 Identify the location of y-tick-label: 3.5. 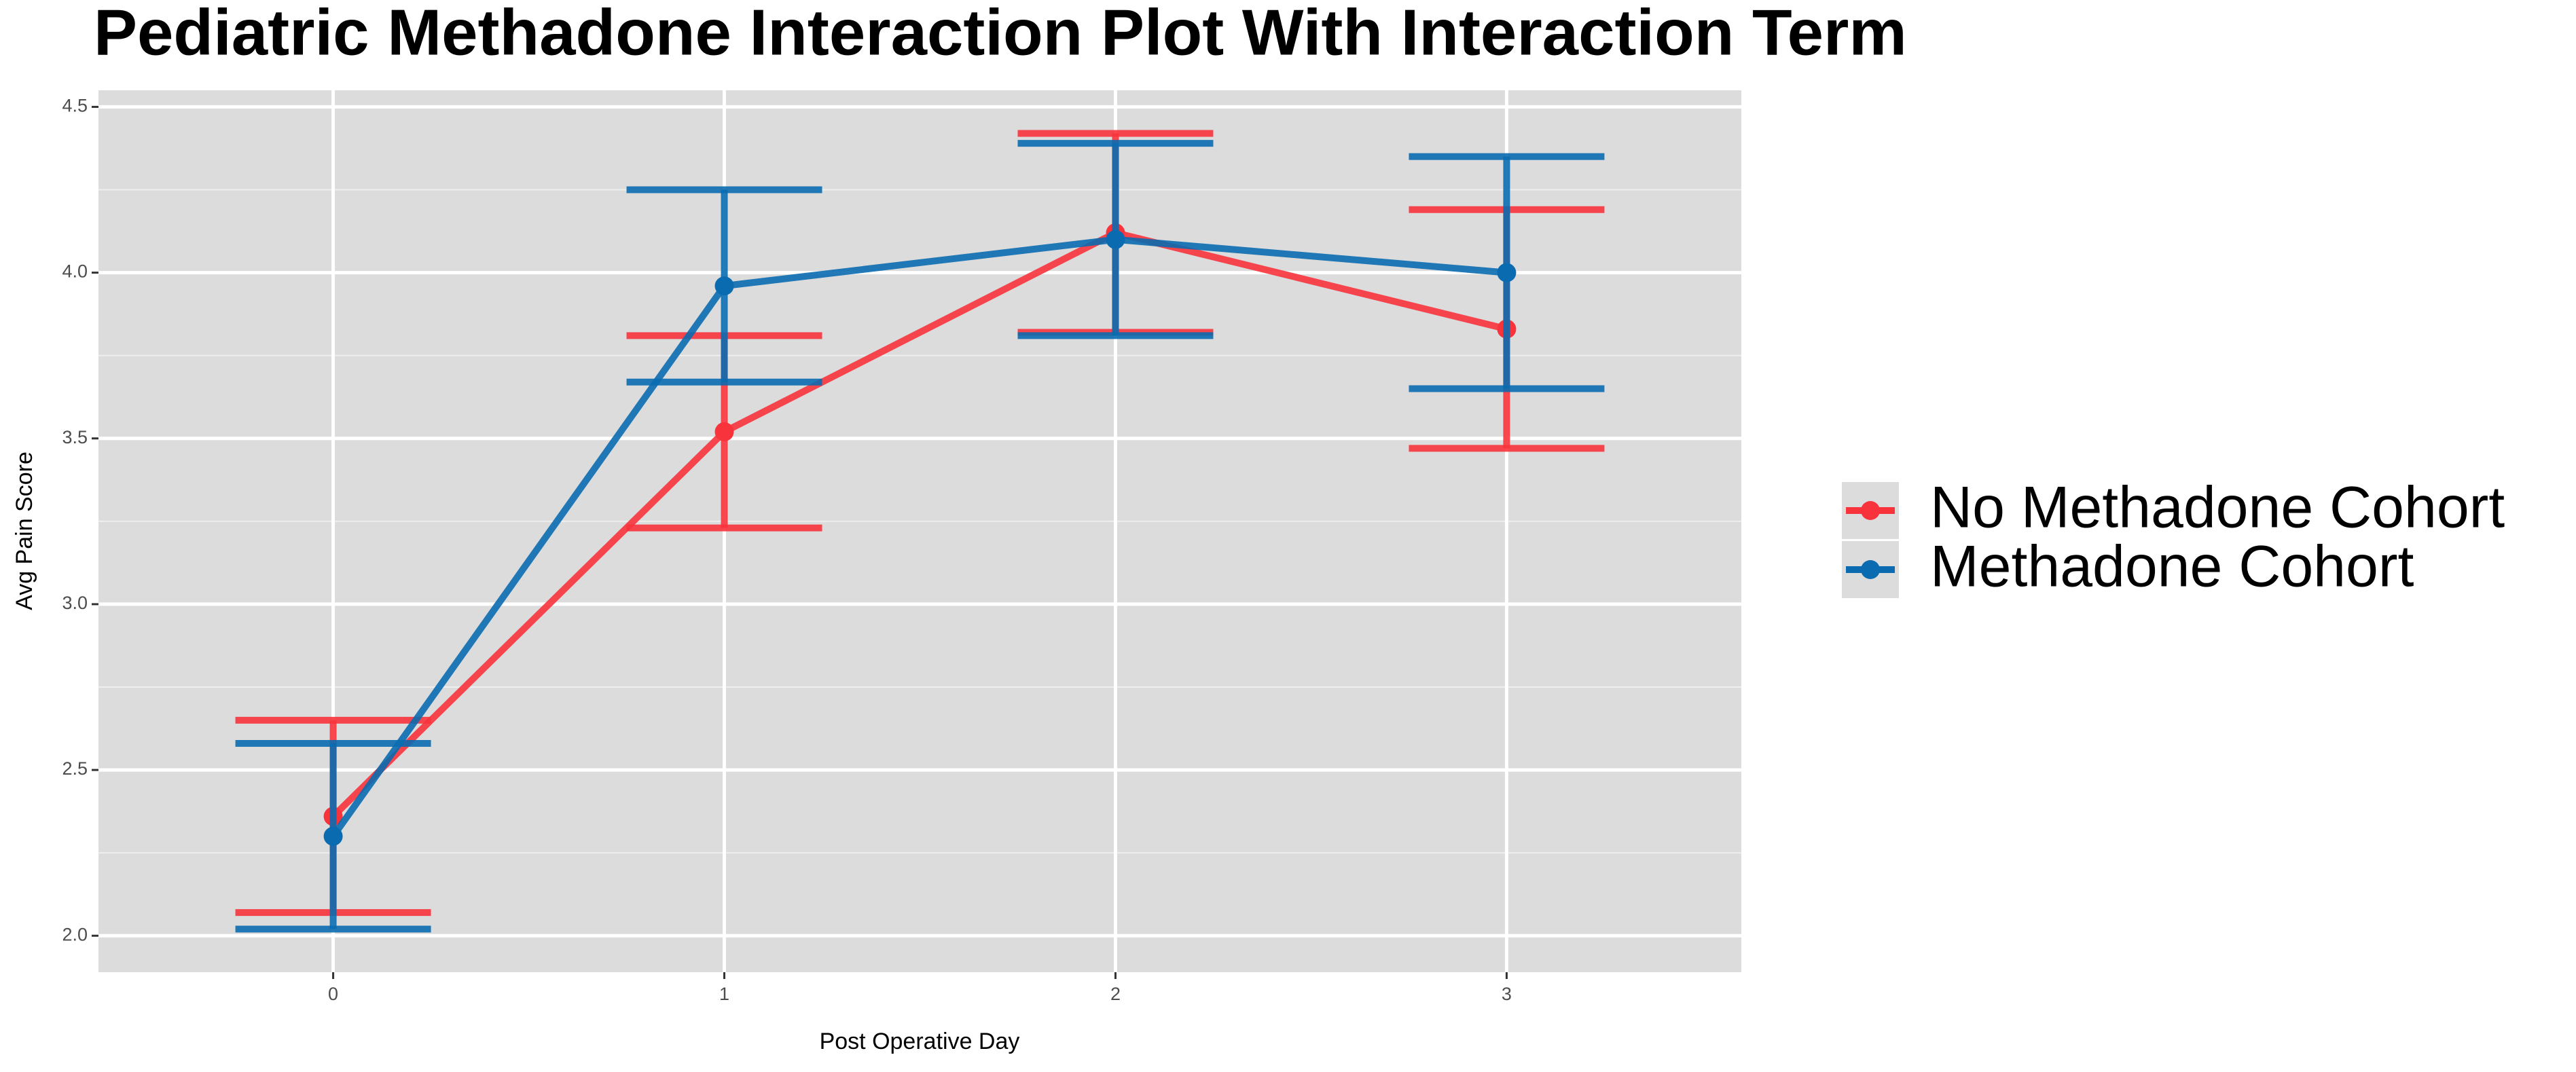
(75, 437).